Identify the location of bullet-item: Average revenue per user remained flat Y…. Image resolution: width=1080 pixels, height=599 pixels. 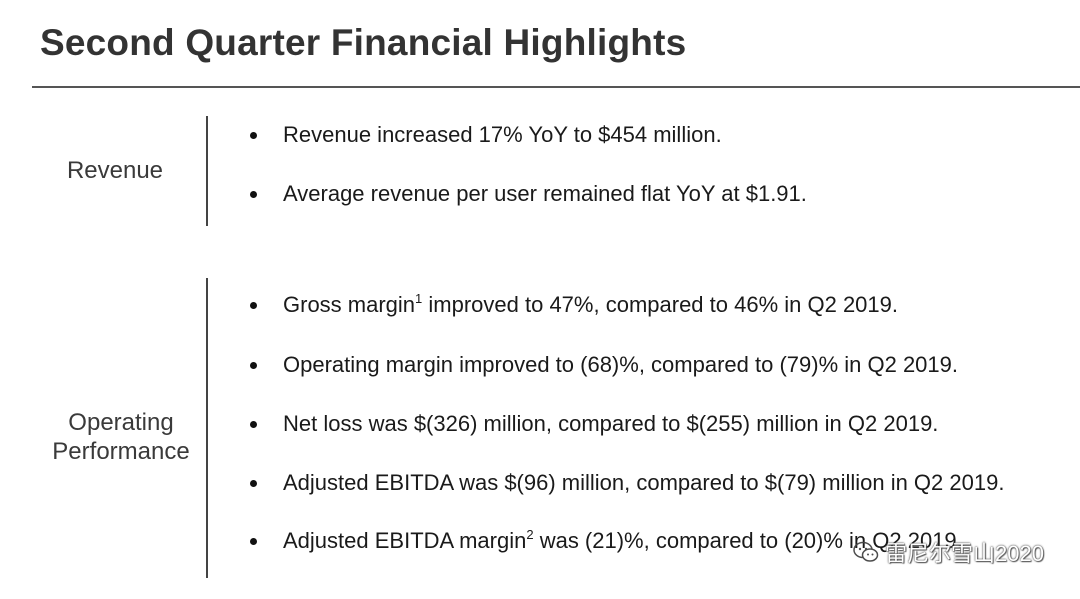
(528, 194).